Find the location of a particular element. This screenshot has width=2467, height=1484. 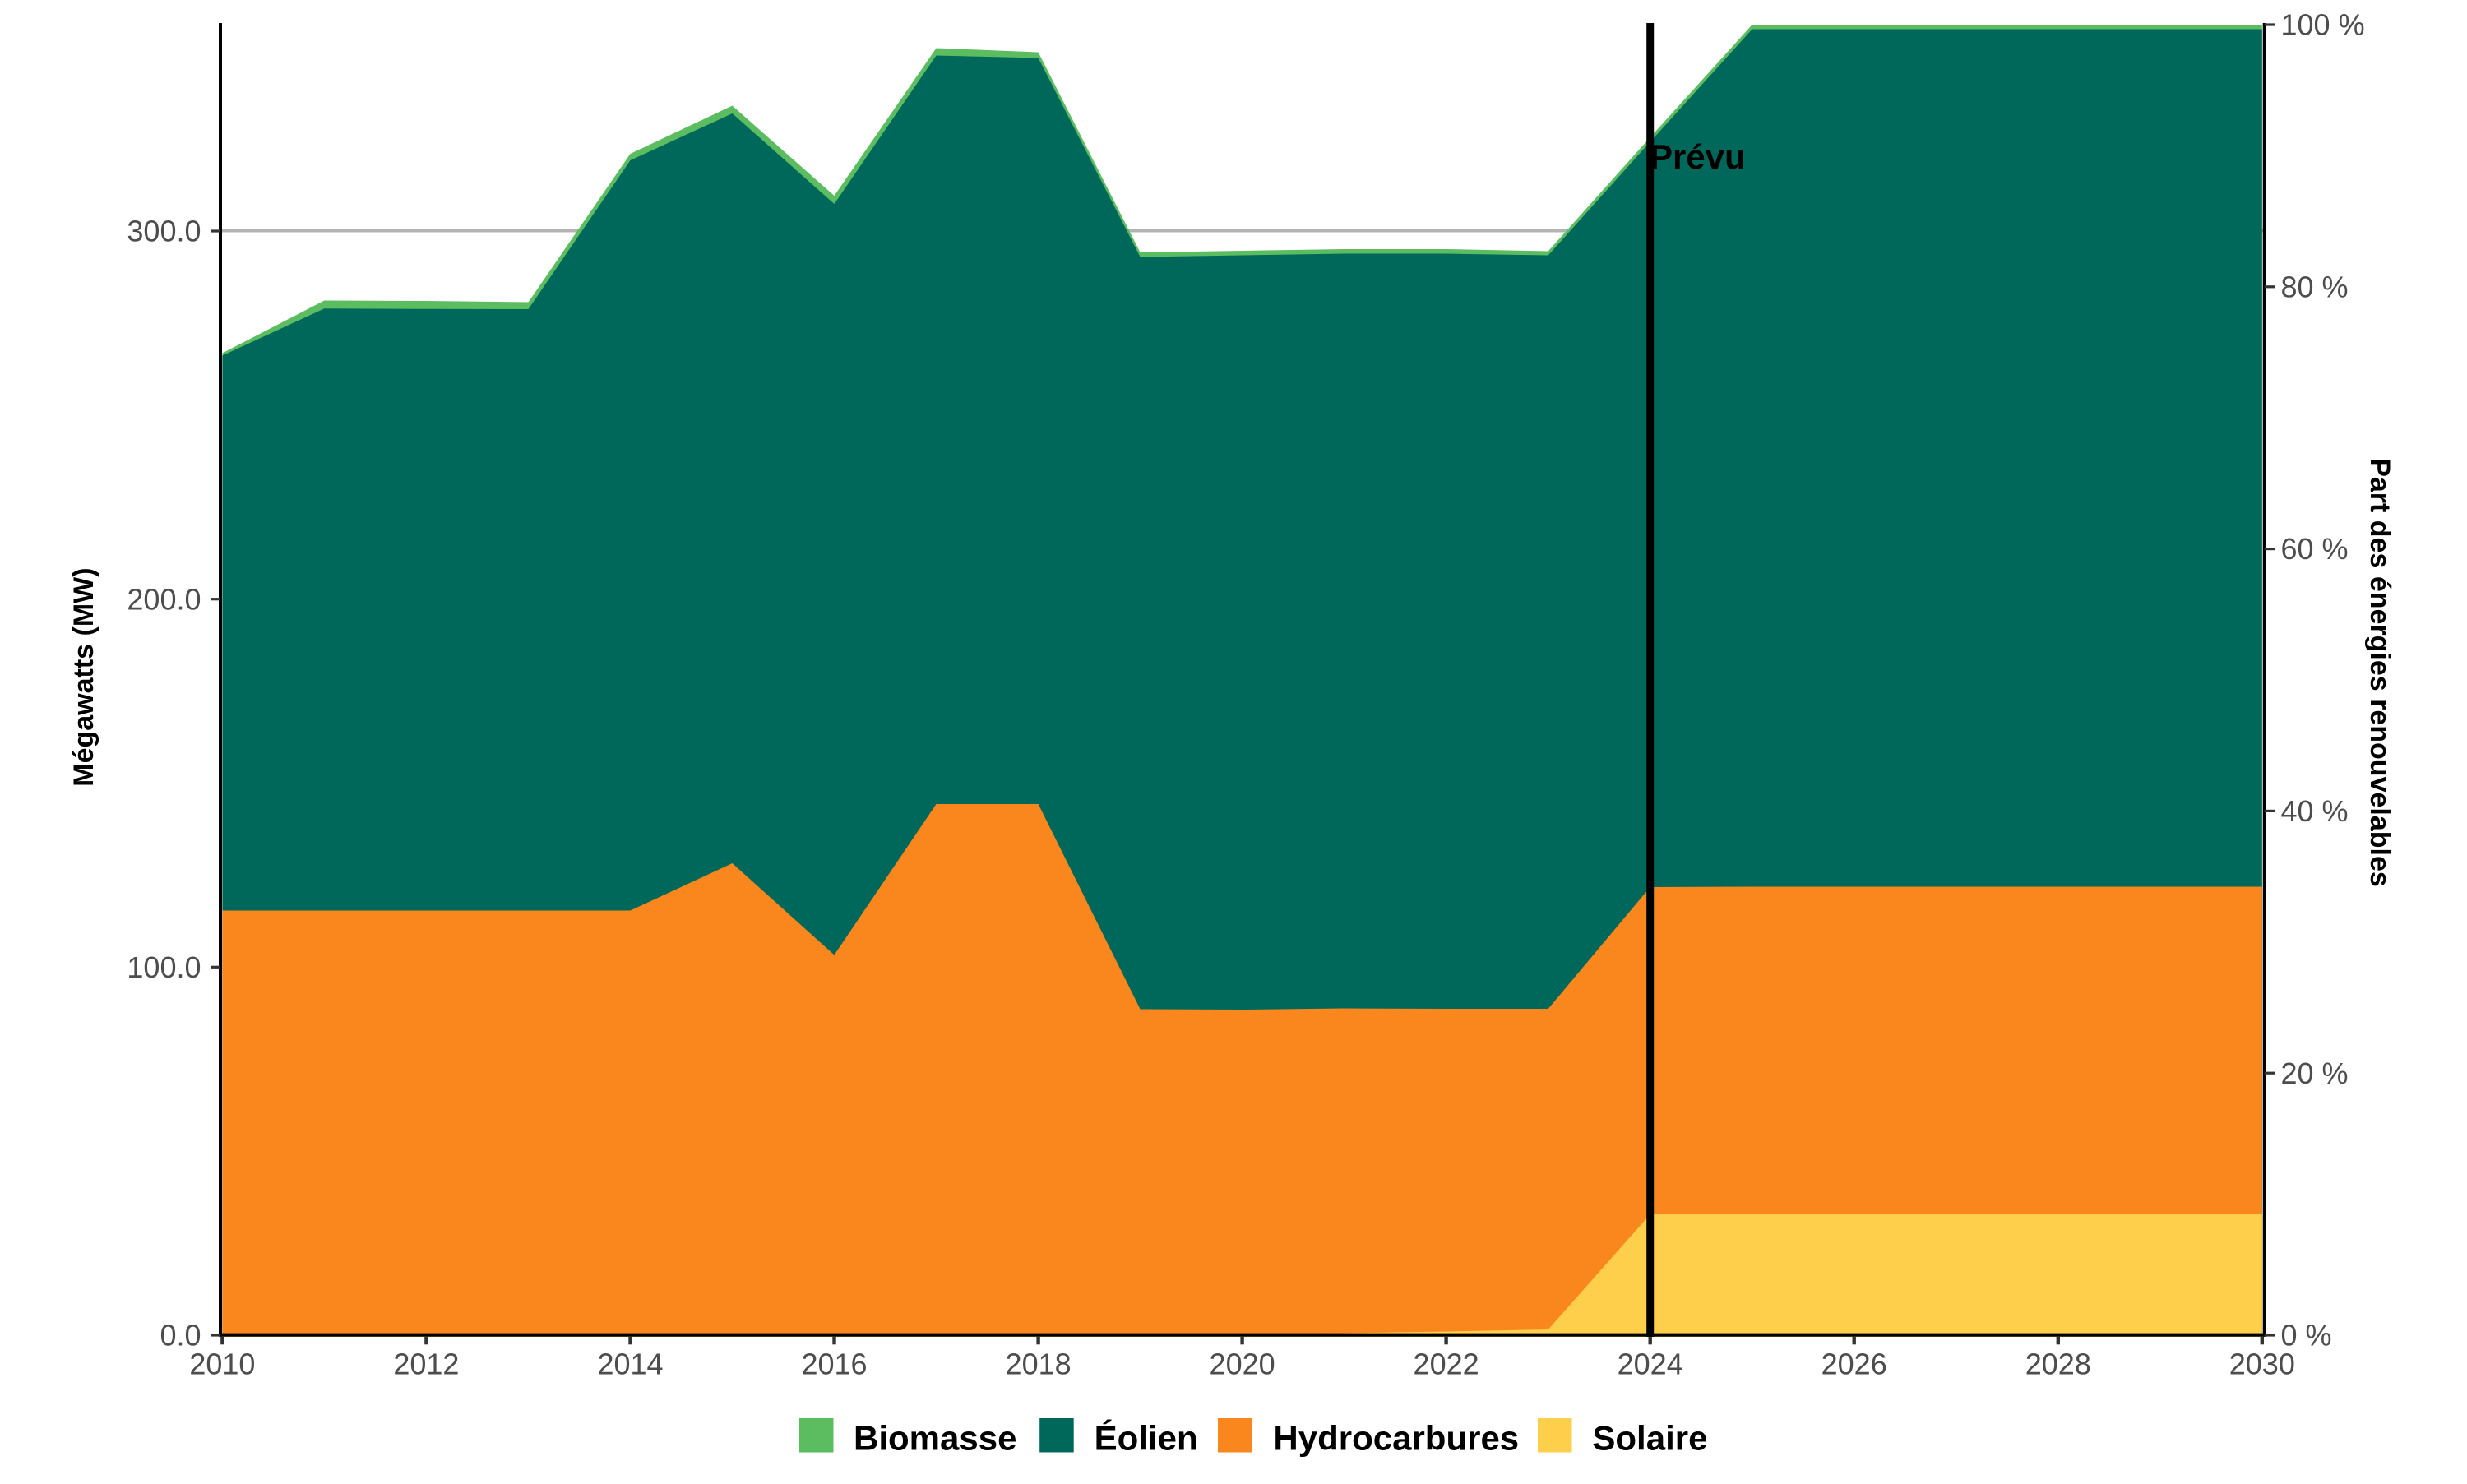

svg-text: 60 % is located at coordinates (2315, 549).